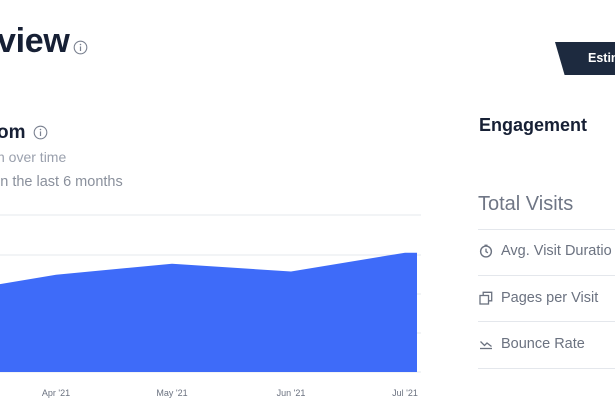  Describe the element at coordinates (533, 125) in the screenshot. I see `engagement-title: Engagement` at that location.